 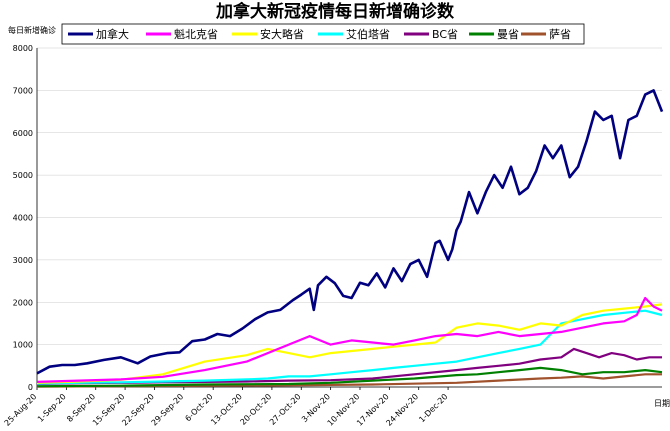 What do you see at coordinates (112, 34) in the screenshot?
I see `legend-label-0: 加拿大` at bounding box center [112, 34].